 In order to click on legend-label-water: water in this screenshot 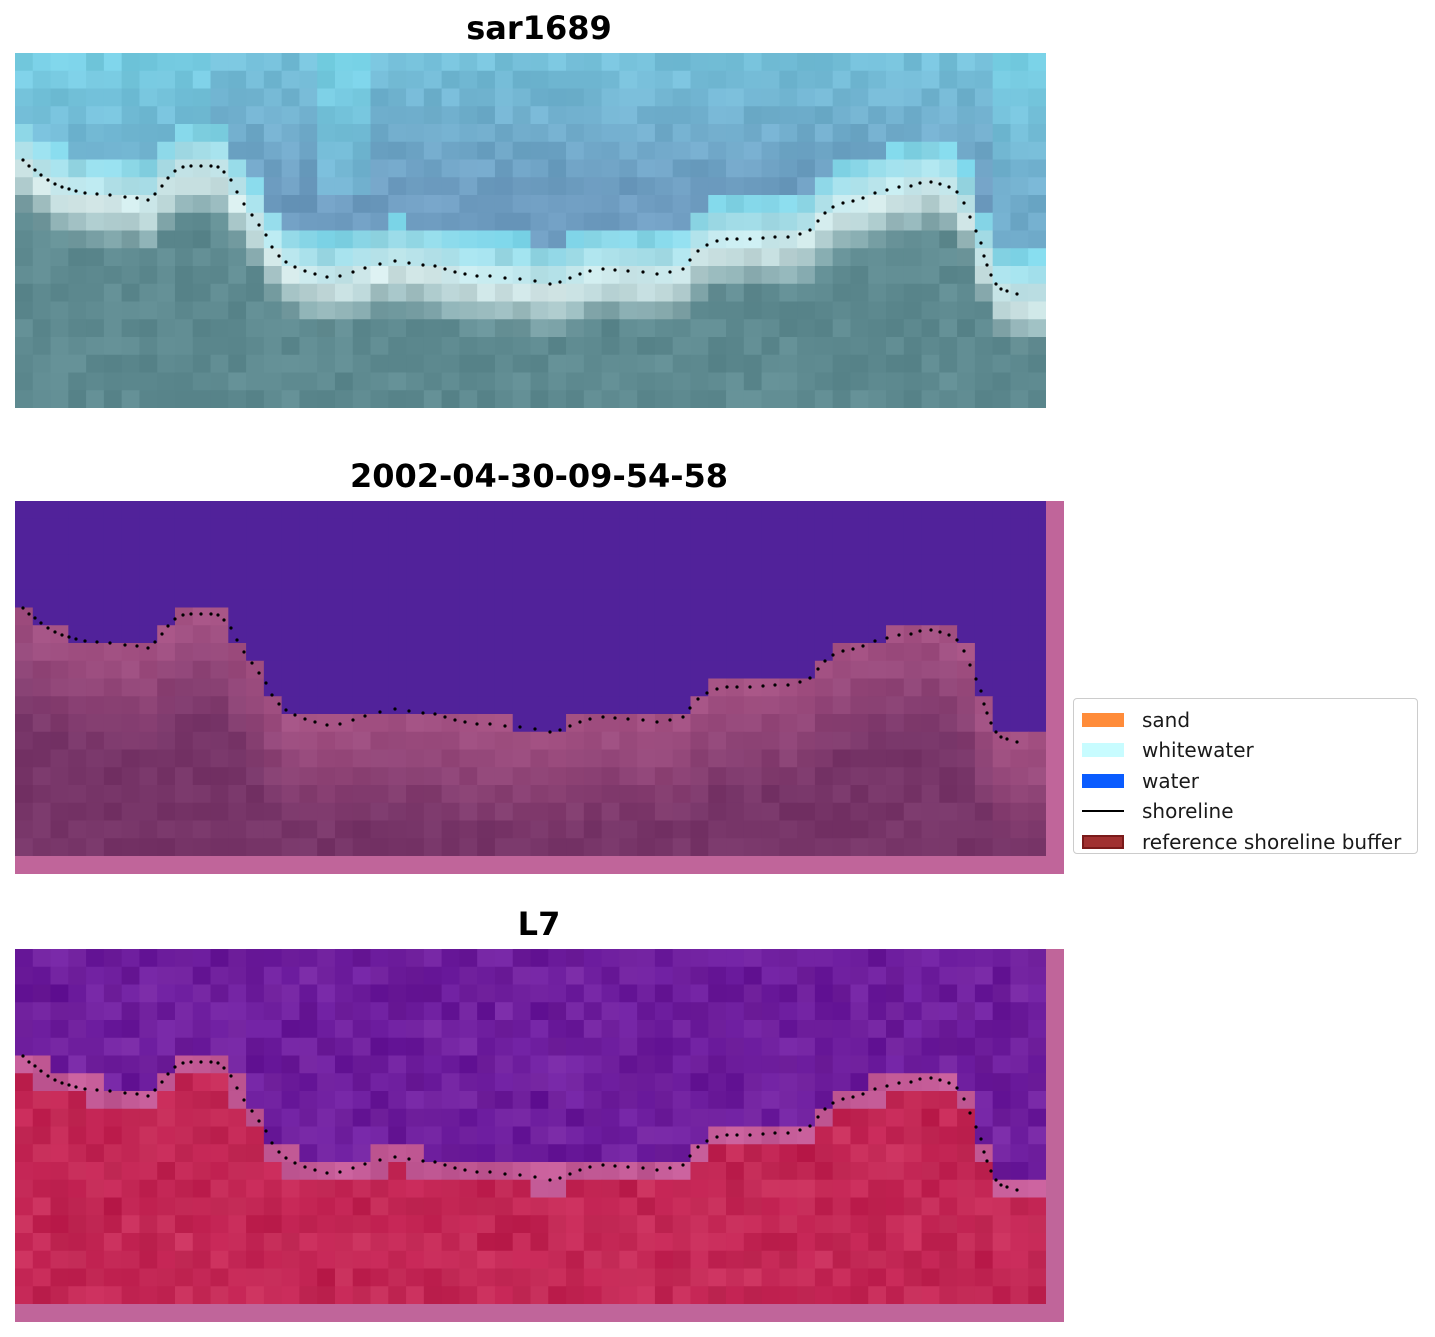, I will do `click(1170, 780)`.